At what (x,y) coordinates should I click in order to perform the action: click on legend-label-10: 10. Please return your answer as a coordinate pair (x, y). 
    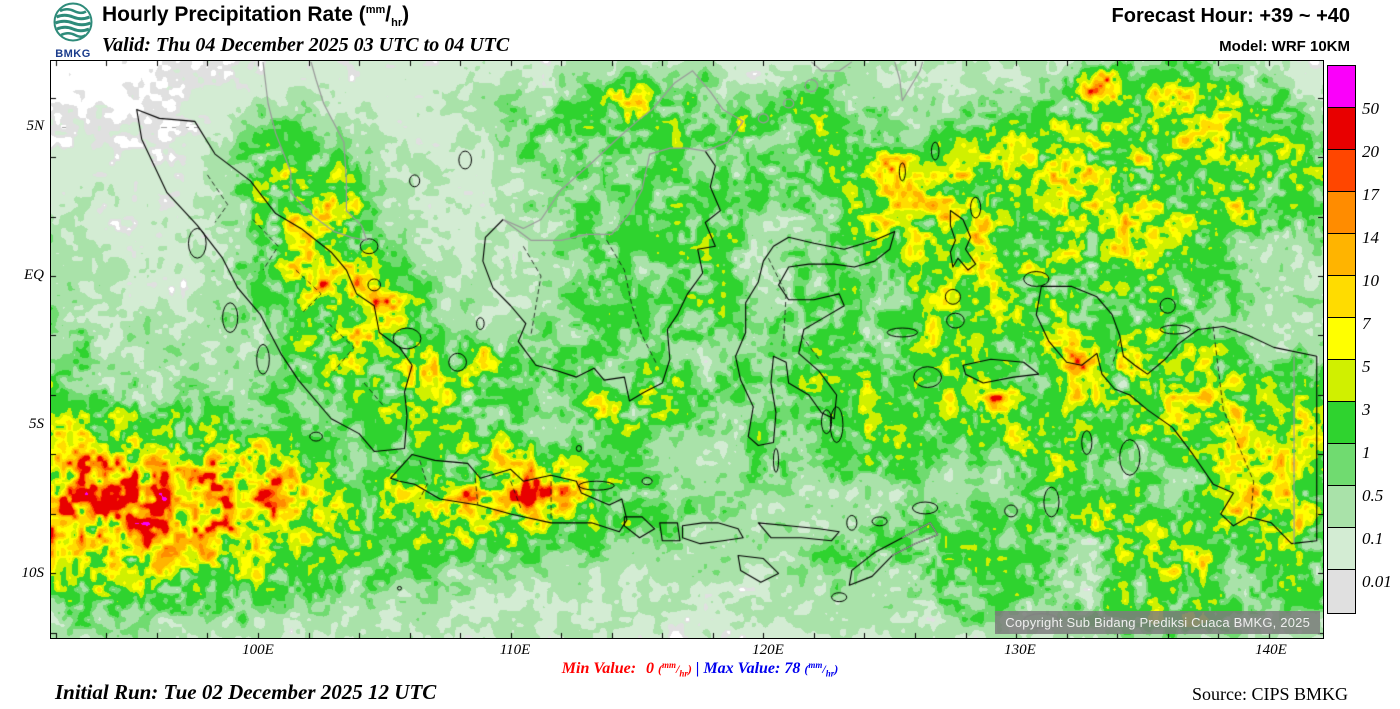
    Looking at the image, I should click on (1370, 280).